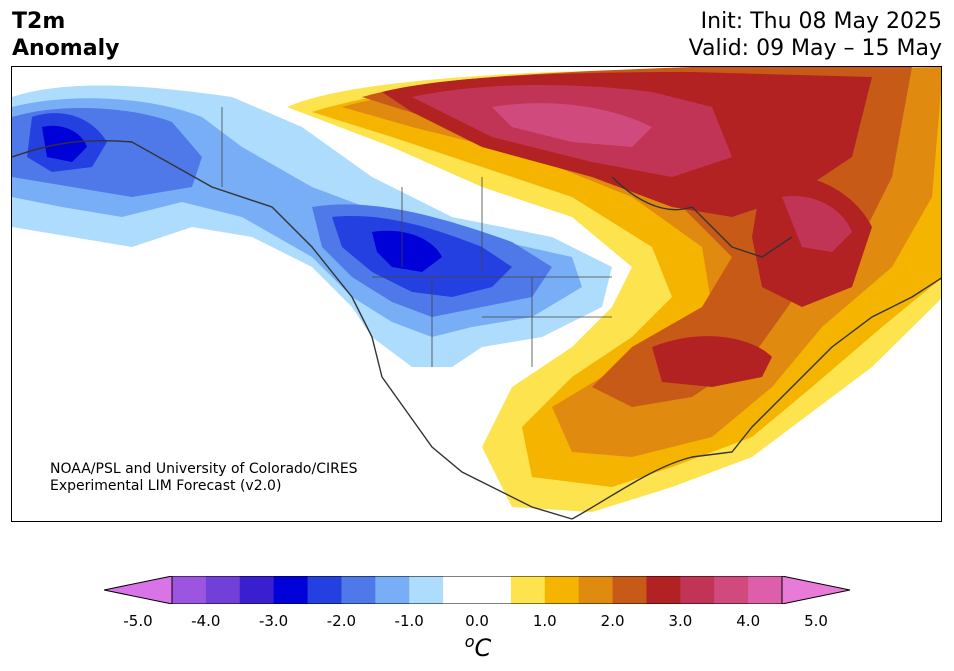  I want to click on colorbar-tick-label: -4.0, so click(206, 621).